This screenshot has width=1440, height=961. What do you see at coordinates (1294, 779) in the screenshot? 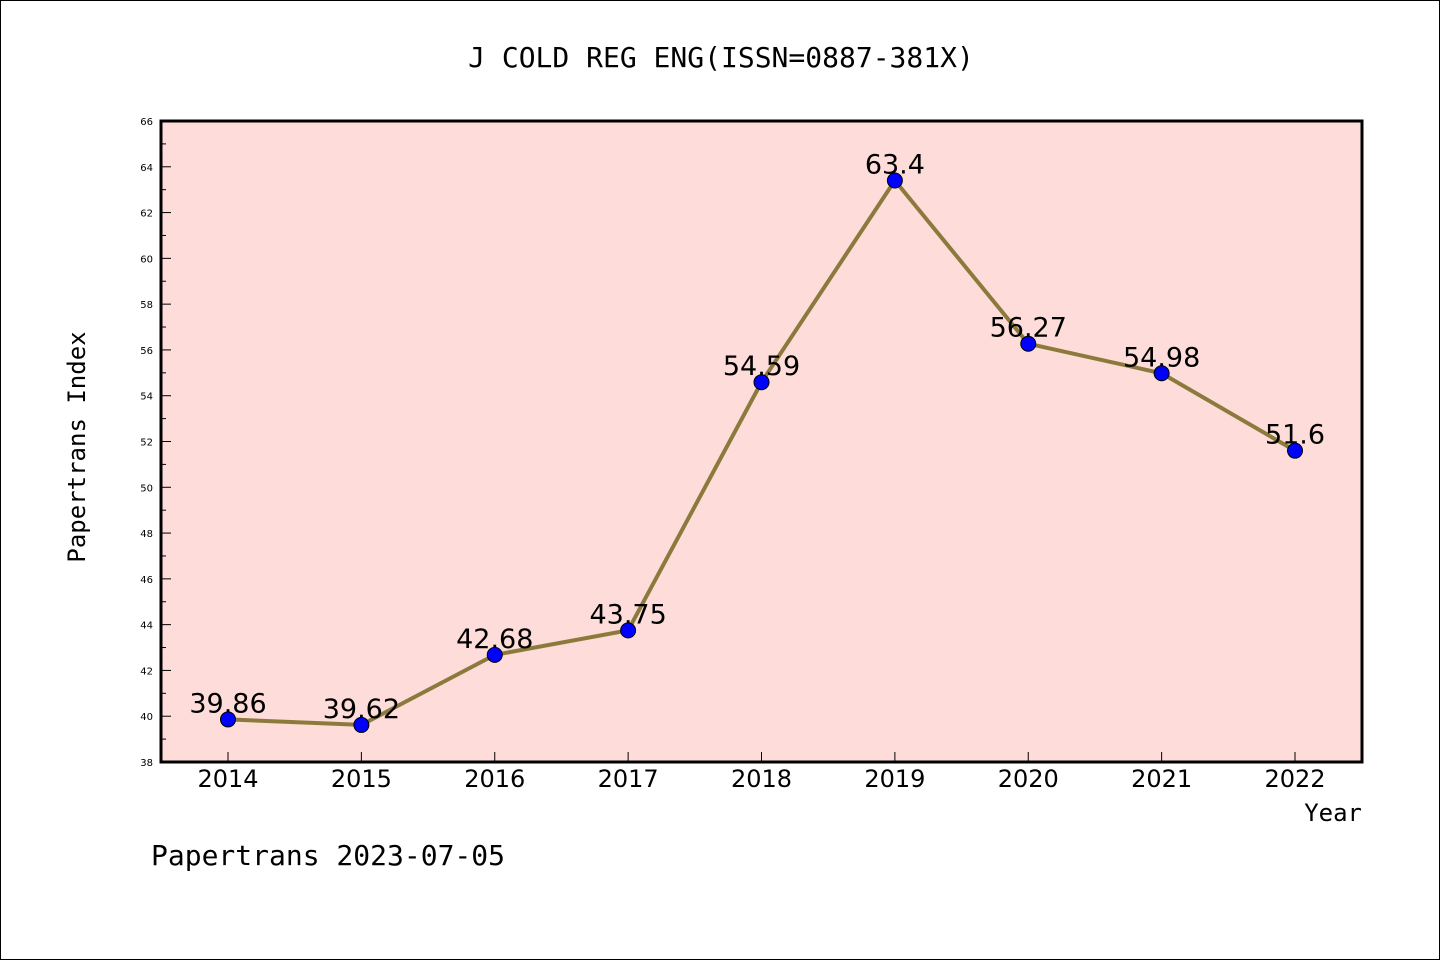
I see `x-tick-label: 2022` at bounding box center [1294, 779].